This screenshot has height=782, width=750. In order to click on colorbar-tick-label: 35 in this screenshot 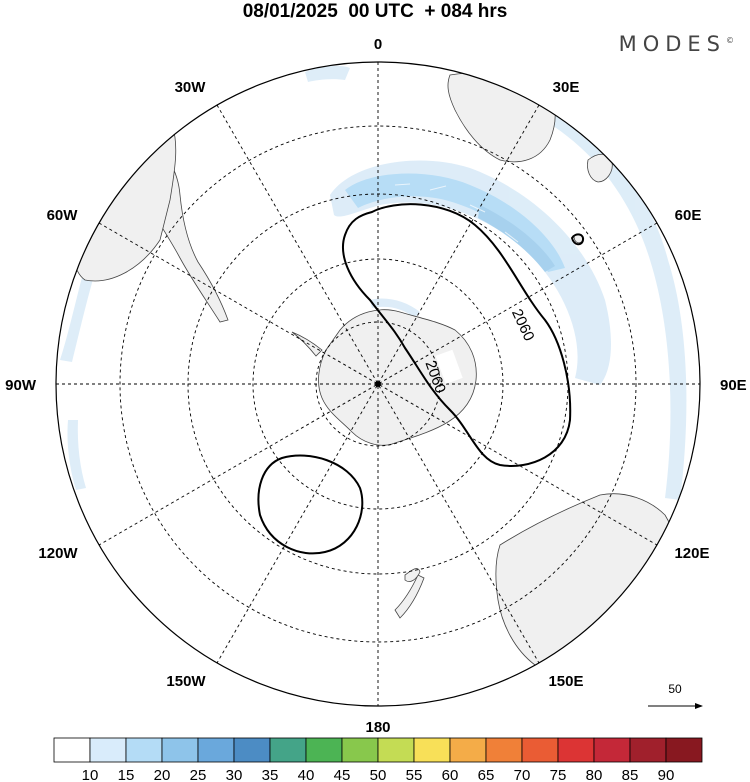, I will do `click(270, 774)`.